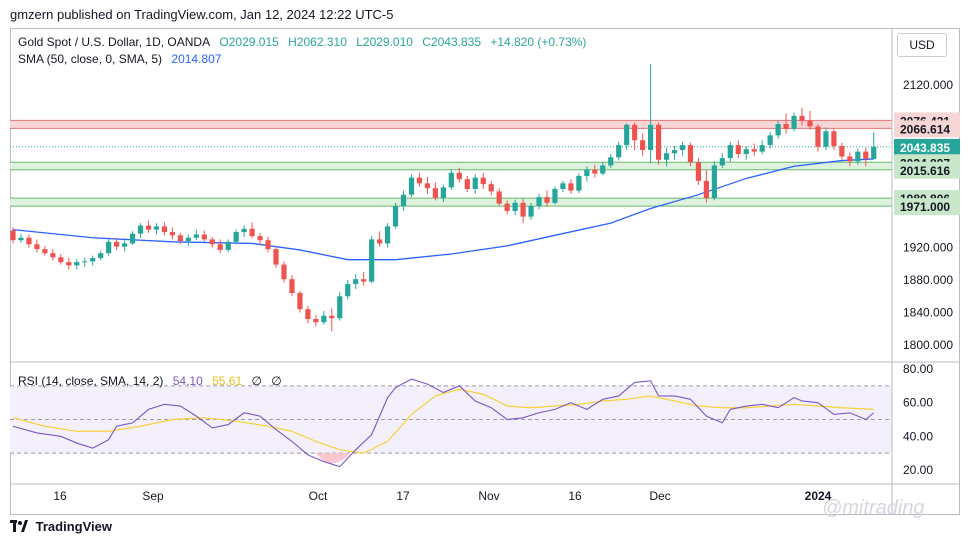  Describe the element at coordinates (928, 85) in the screenshot. I see `price-axis-tick: 2120.000` at that location.